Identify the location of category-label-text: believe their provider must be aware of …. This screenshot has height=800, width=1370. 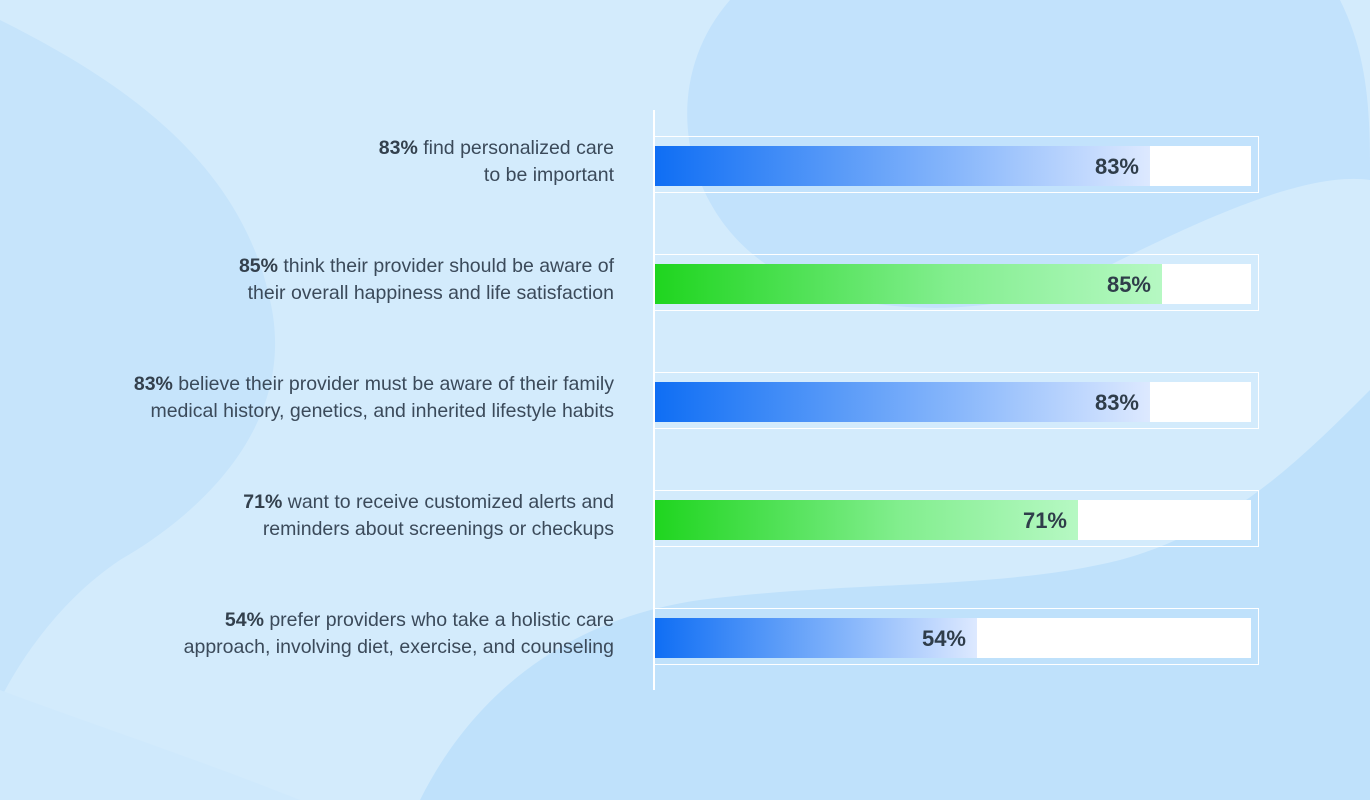
(393, 384).